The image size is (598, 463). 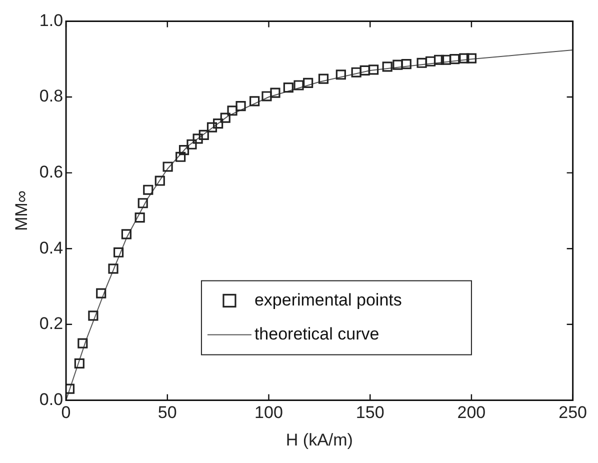 I want to click on y-tick-label: 0.8, so click(x=51, y=96).